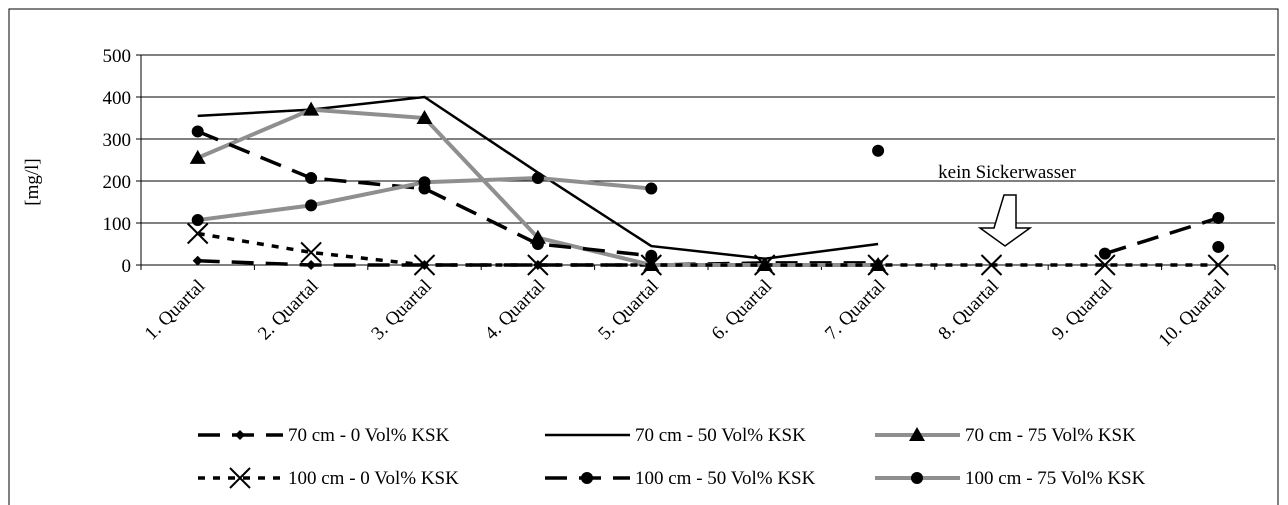  Describe the element at coordinates (127, 266) in the screenshot. I see `y-tick-label: 0` at that location.